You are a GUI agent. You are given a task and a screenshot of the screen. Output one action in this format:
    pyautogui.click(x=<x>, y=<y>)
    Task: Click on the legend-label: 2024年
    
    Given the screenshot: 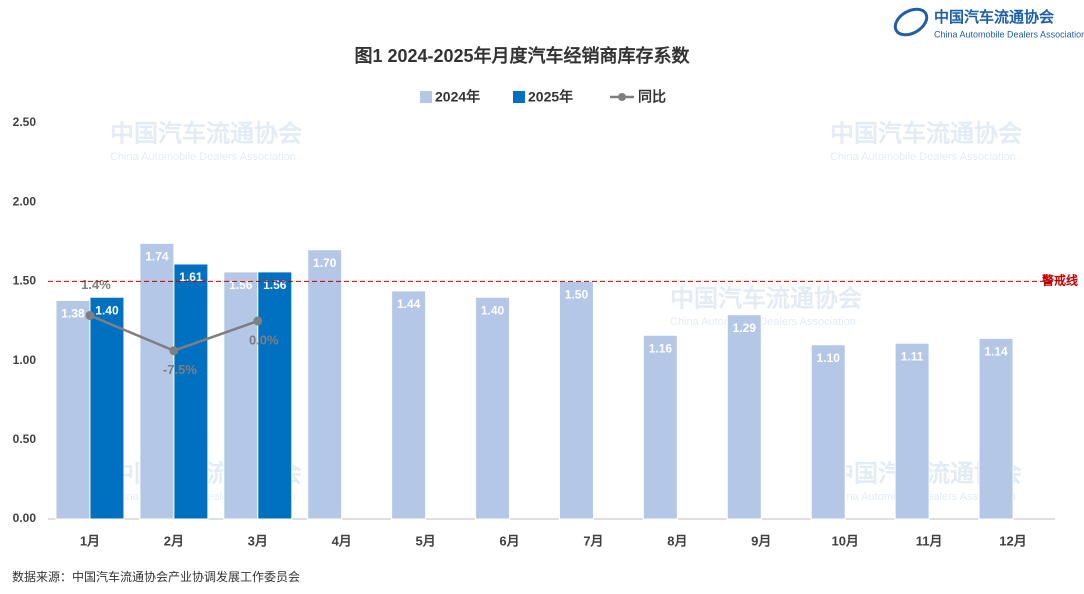 What is the action you would take?
    pyautogui.click(x=457, y=97)
    